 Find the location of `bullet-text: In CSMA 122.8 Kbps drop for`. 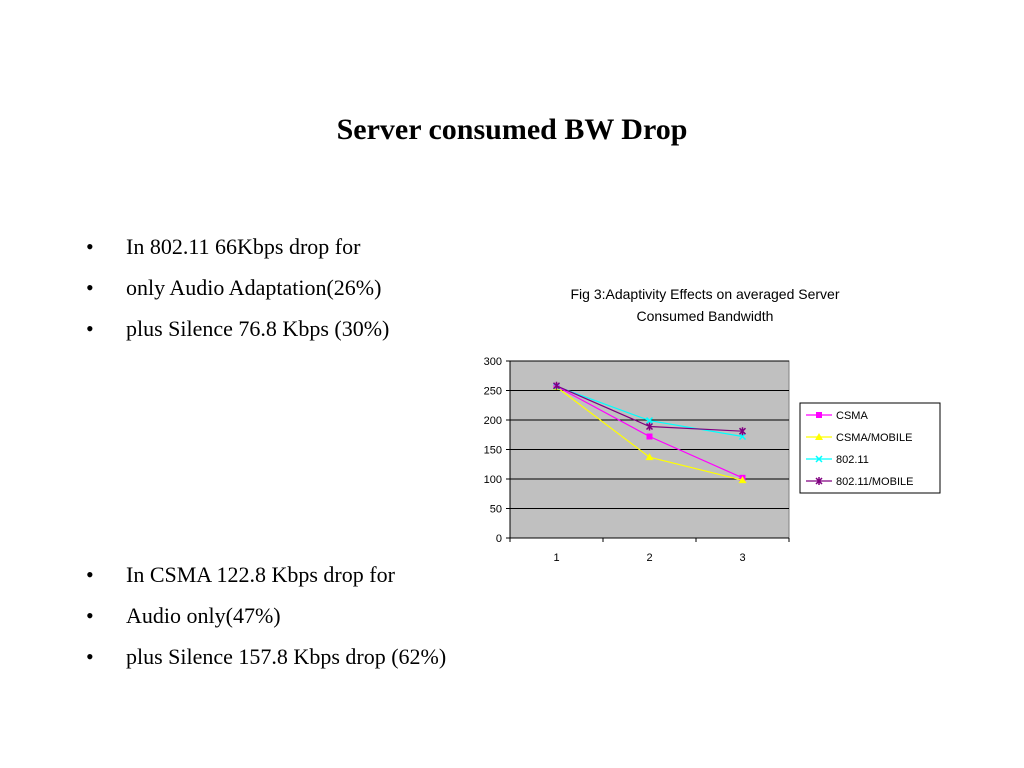

bullet-text: In CSMA 122.8 Kbps drop for is located at coordinates (260, 574).